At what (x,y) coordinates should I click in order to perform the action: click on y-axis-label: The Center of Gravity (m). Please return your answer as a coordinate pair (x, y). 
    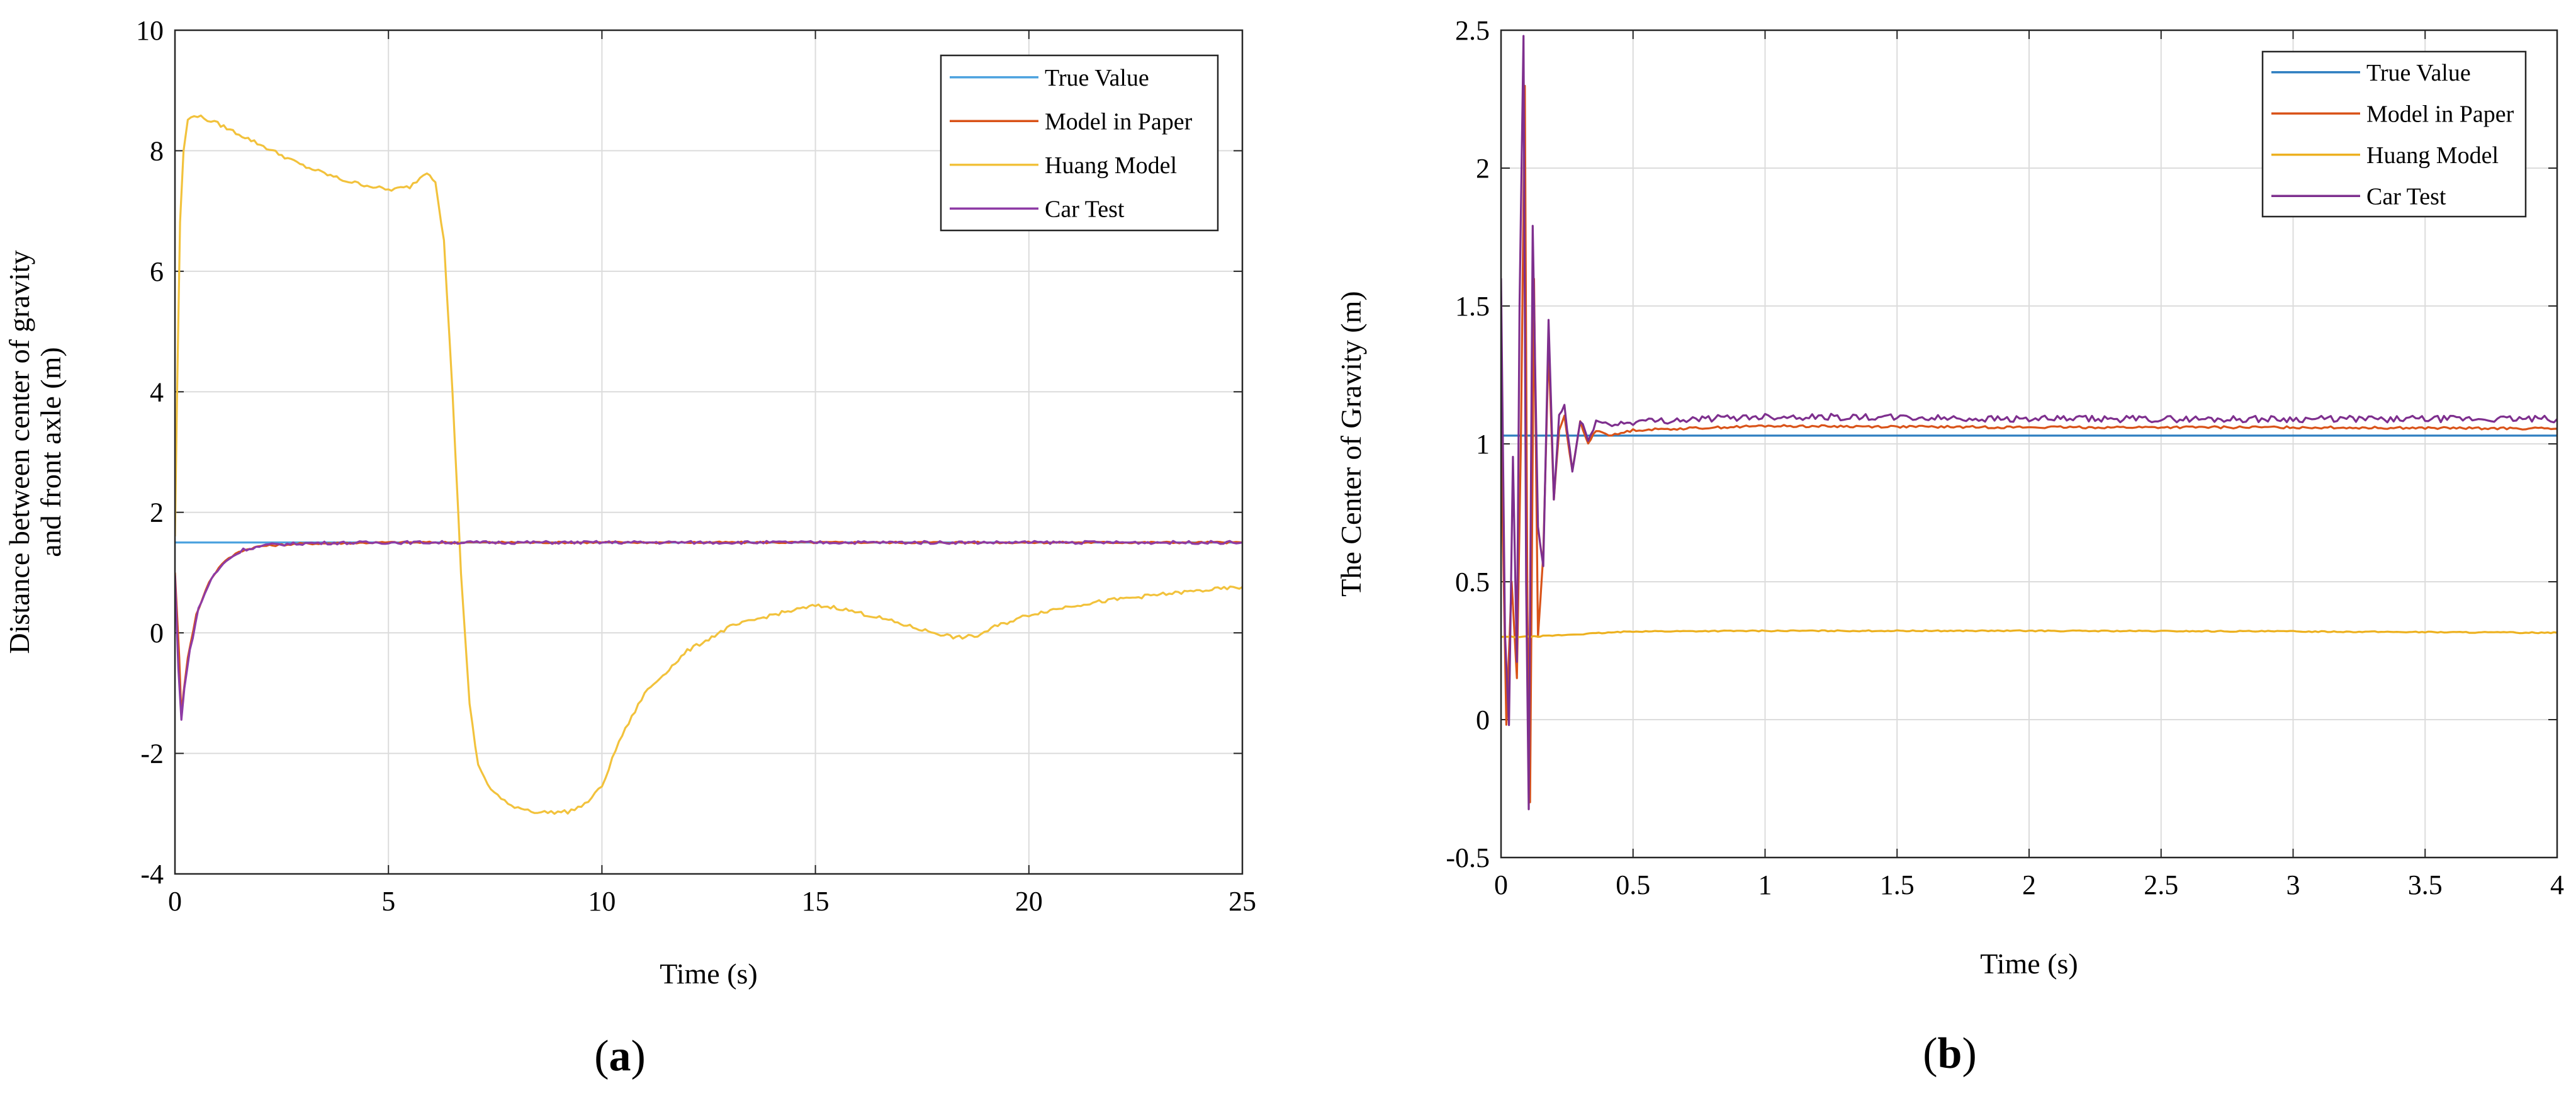
    Looking at the image, I should click on (1351, 443).